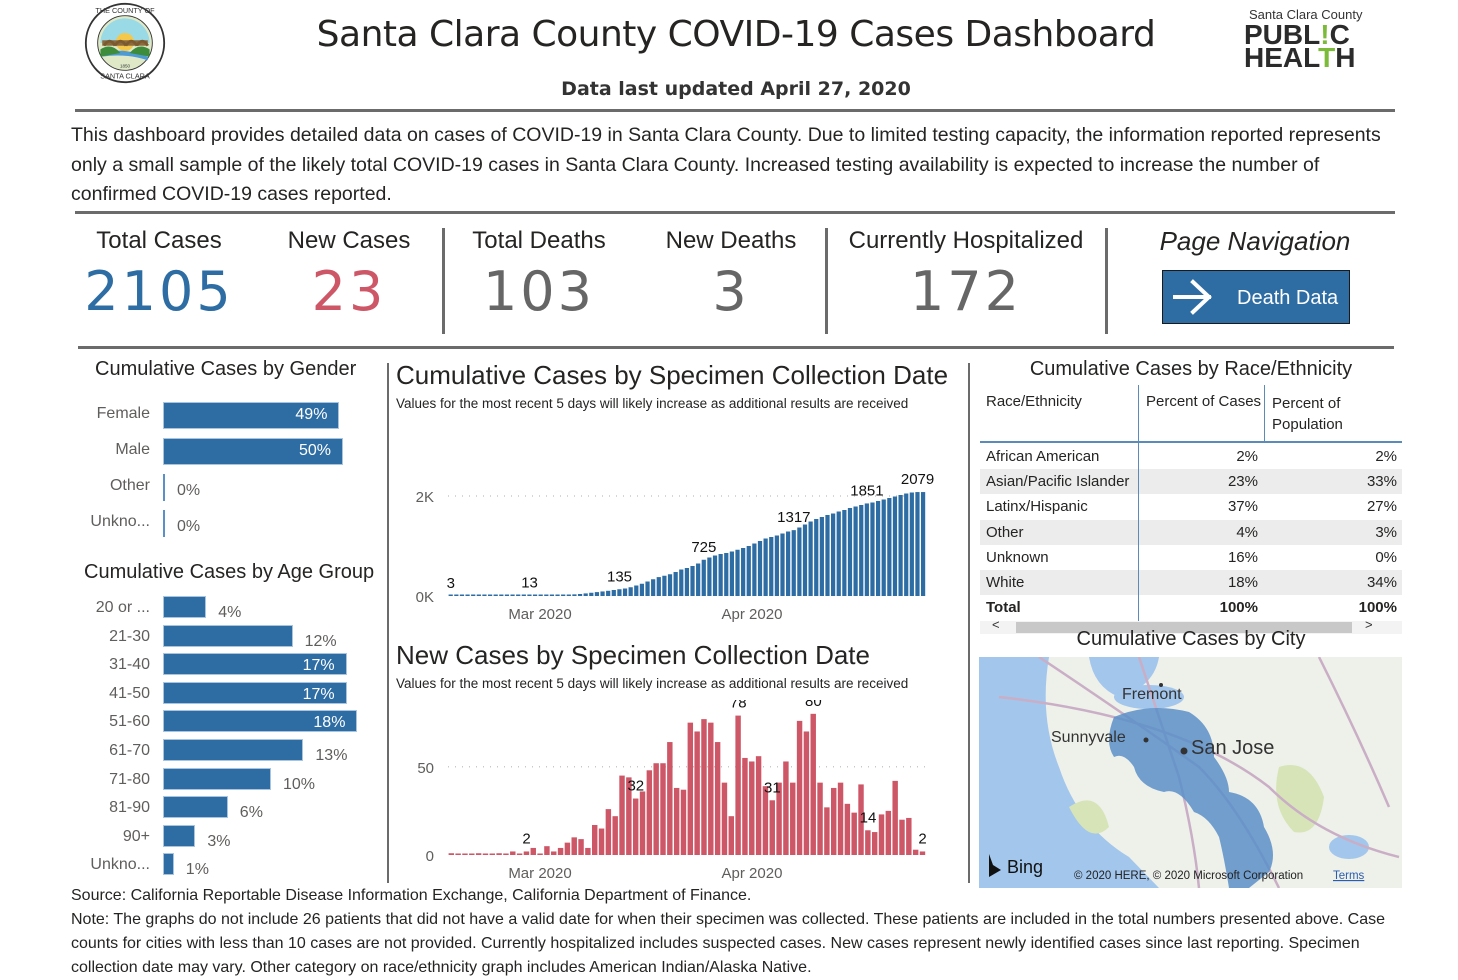  What do you see at coordinates (1034, 401) in the screenshot?
I see `column-header-race: Race/Ethnicity` at bounding box center [1034, 401].